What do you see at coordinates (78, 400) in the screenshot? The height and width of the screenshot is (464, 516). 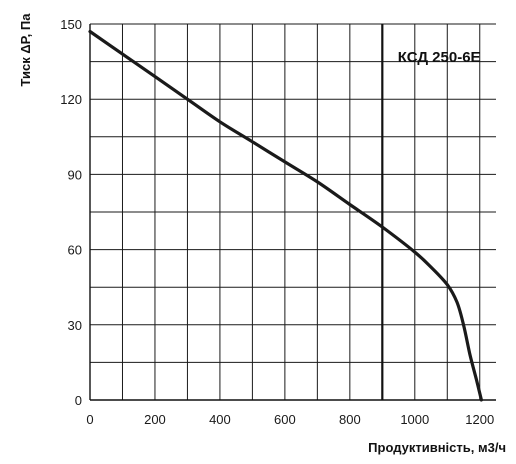 I see `y-tick-label: 0` at bounding box center [78, 400].